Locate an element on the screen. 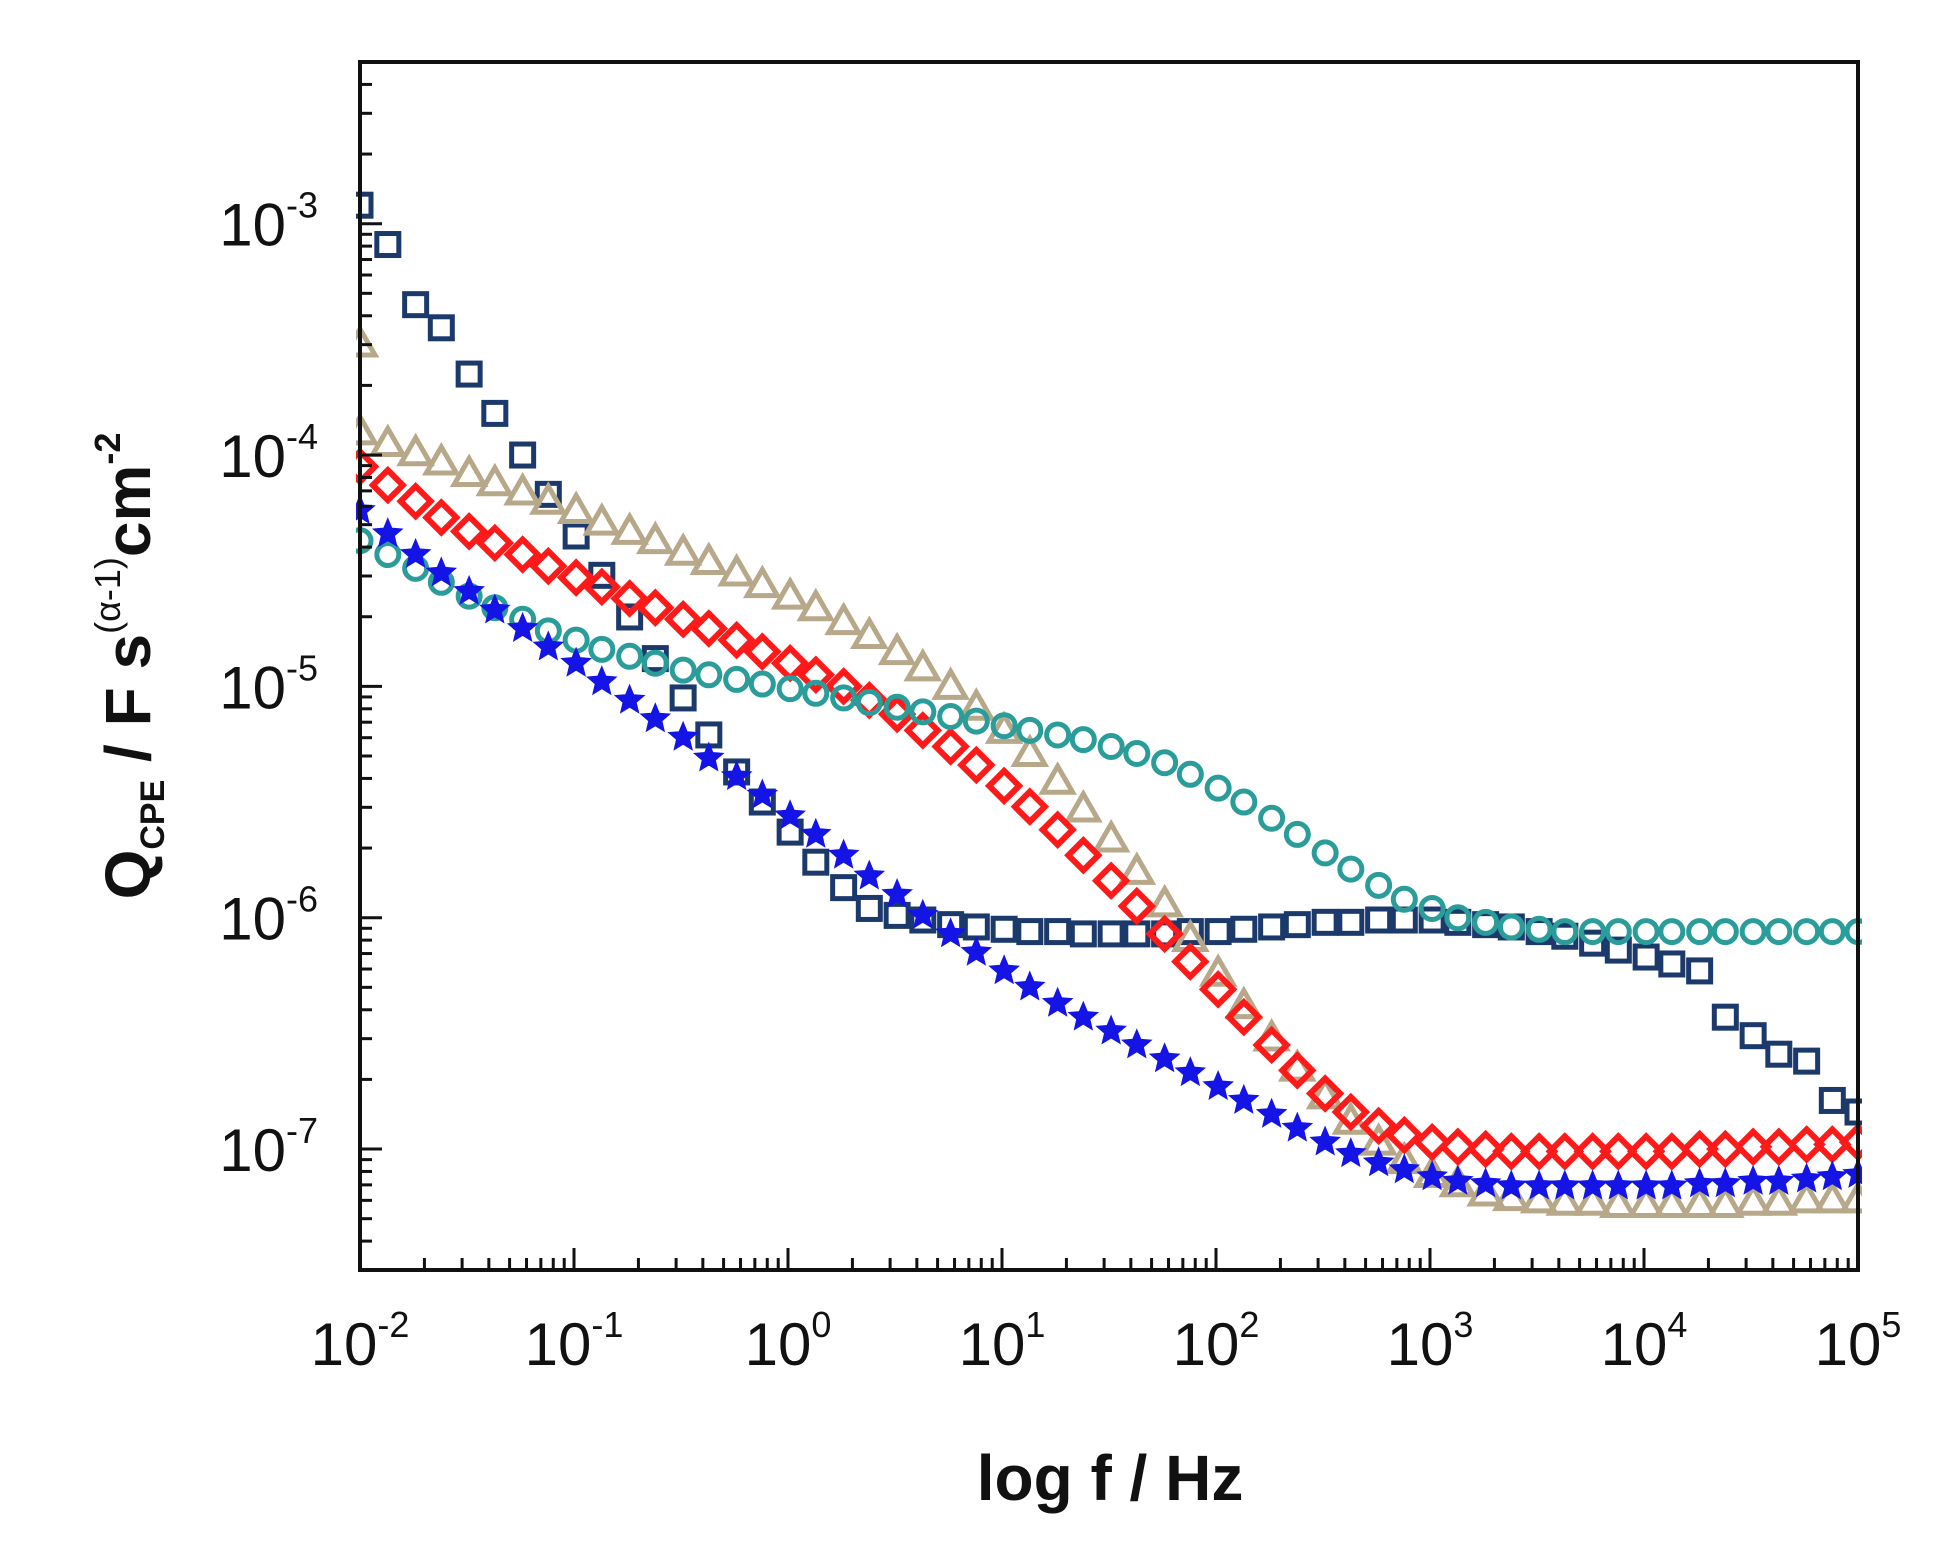  y-axis-title: QCPE / F s(α-1)cm-2 is located at coordinates (129, 666).